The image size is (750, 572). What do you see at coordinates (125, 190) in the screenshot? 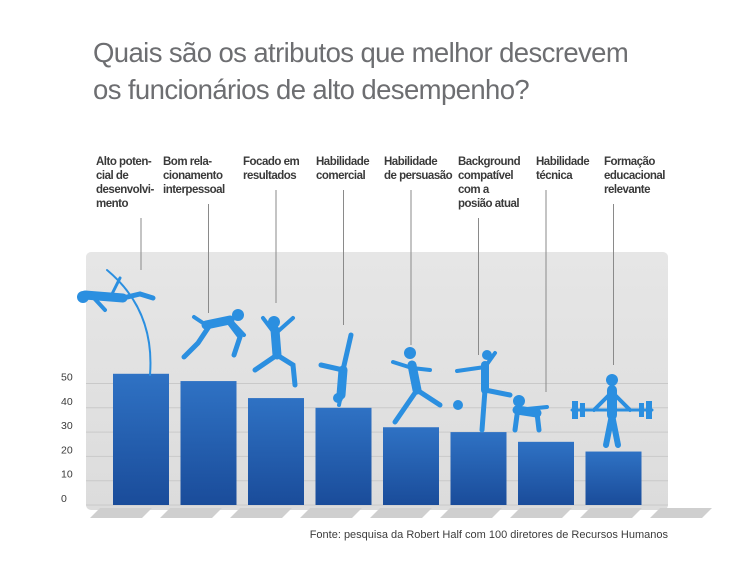
I see `category-label: desenvolvi-` at bounding box center [125, 190].